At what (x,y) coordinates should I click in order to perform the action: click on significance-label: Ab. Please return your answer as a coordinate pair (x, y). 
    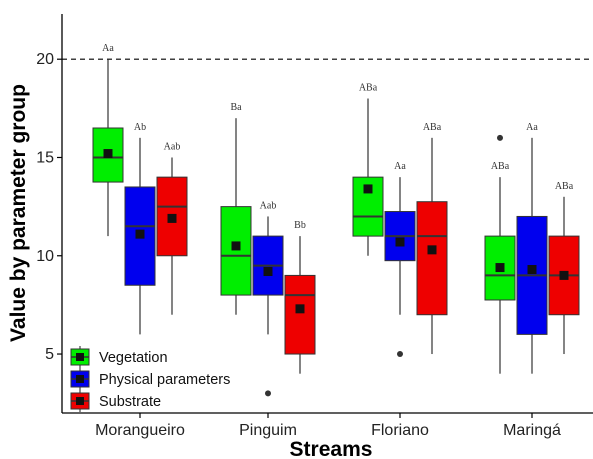
    Looking at the image, I should click on (140, 127).